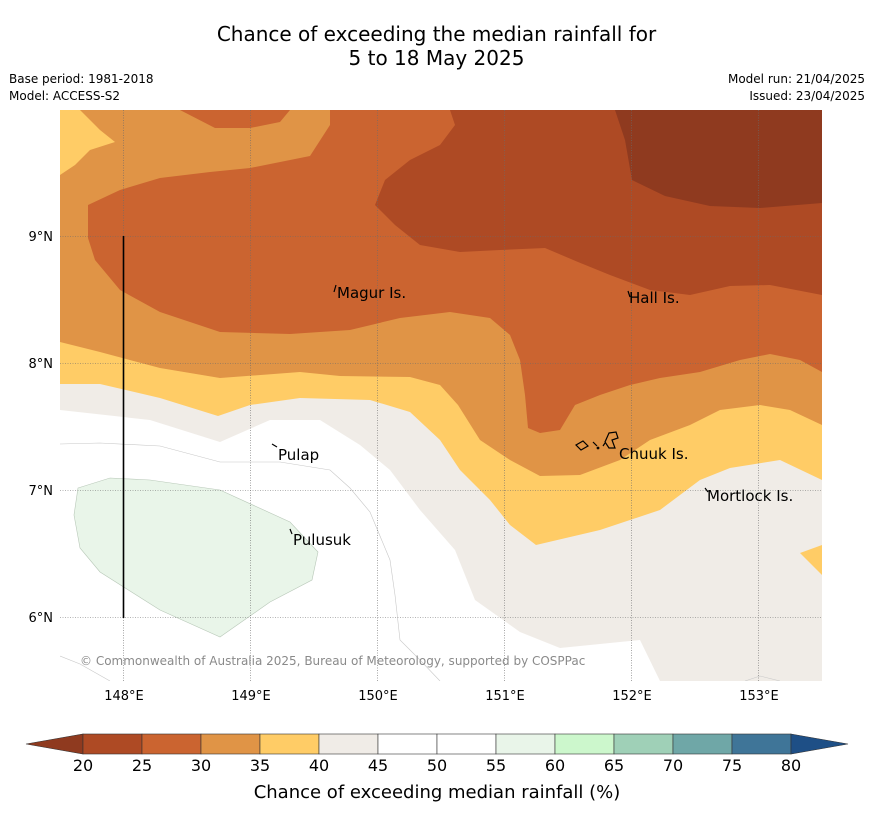 The image size is (873, 816). Describe the element at coordinates (142, 765) in the screenshot. I see `colorbar-tick-label: 25` at that location.